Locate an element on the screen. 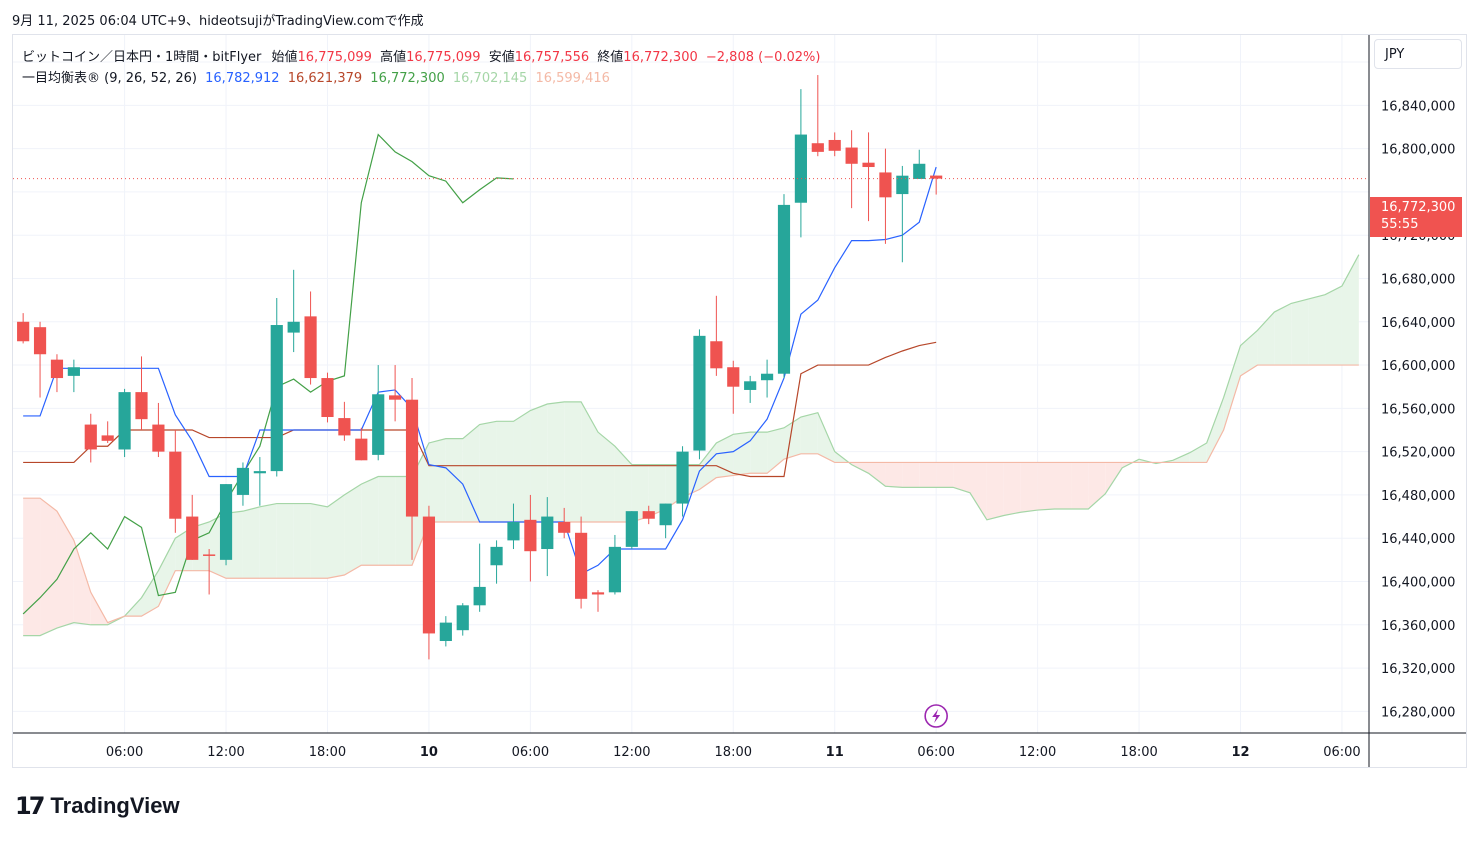  symbol-name: ビットコイン／日本円・1時間・bitFlyer is located at coordinates (142, 57).